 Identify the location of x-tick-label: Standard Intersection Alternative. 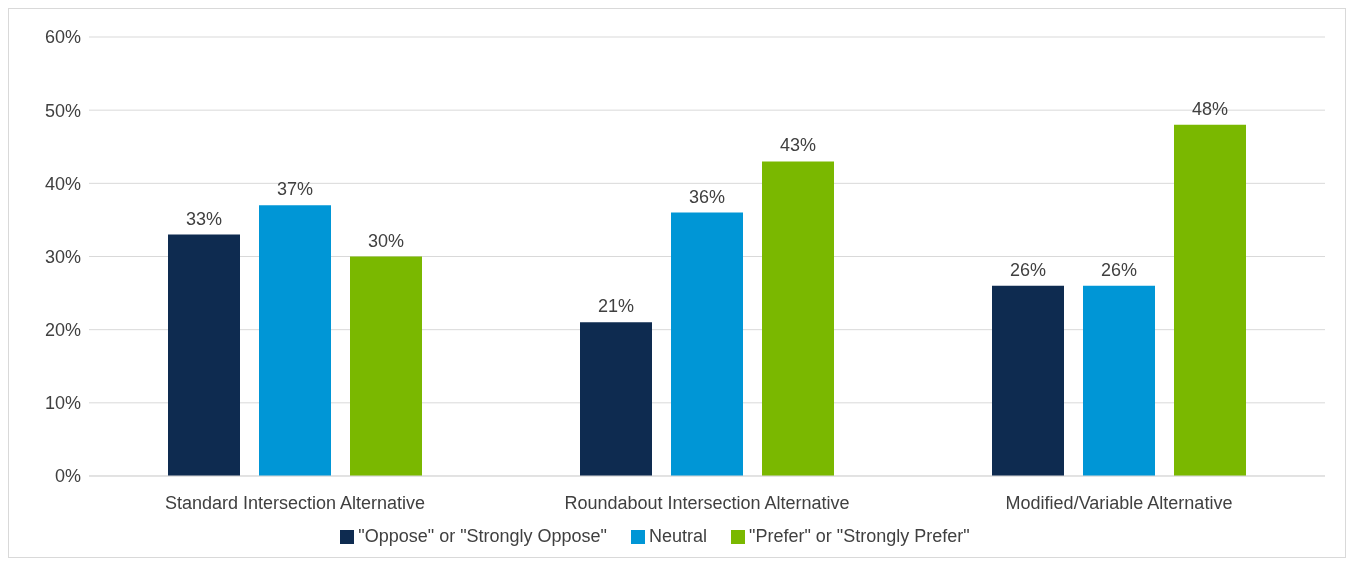
(295, 502).